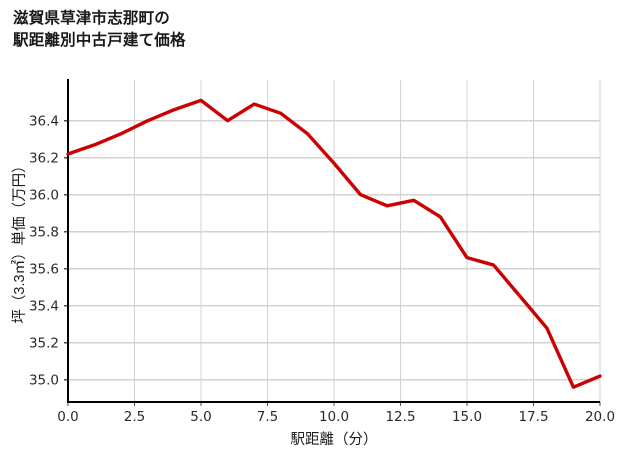 The height and width of the screenshot is (465, 621). I want to click on y-tick-label: 35.0, so click(44, 381).